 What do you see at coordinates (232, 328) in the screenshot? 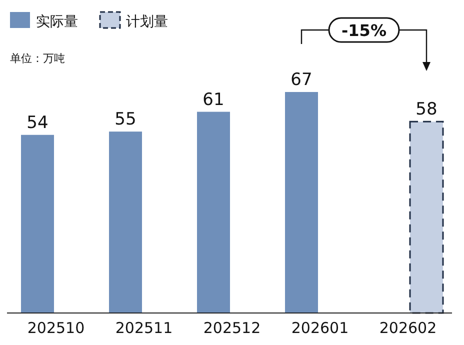
I see `x-tick-label: 202512` at bounding box center [232, 328].